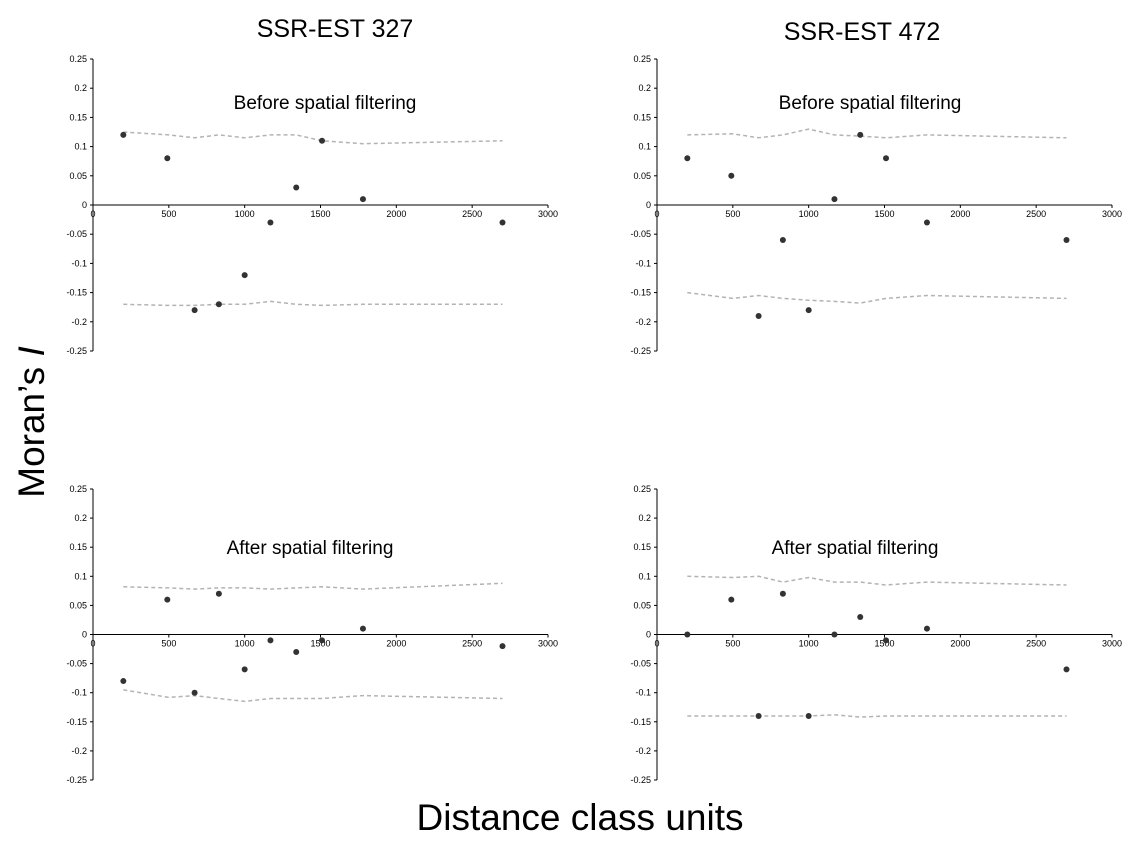 This screenshot has height=843, width=1134. Describe the element at coordinates (580, 817) in the screenshot. I see `x-axis-label: Distance class units` at that location.